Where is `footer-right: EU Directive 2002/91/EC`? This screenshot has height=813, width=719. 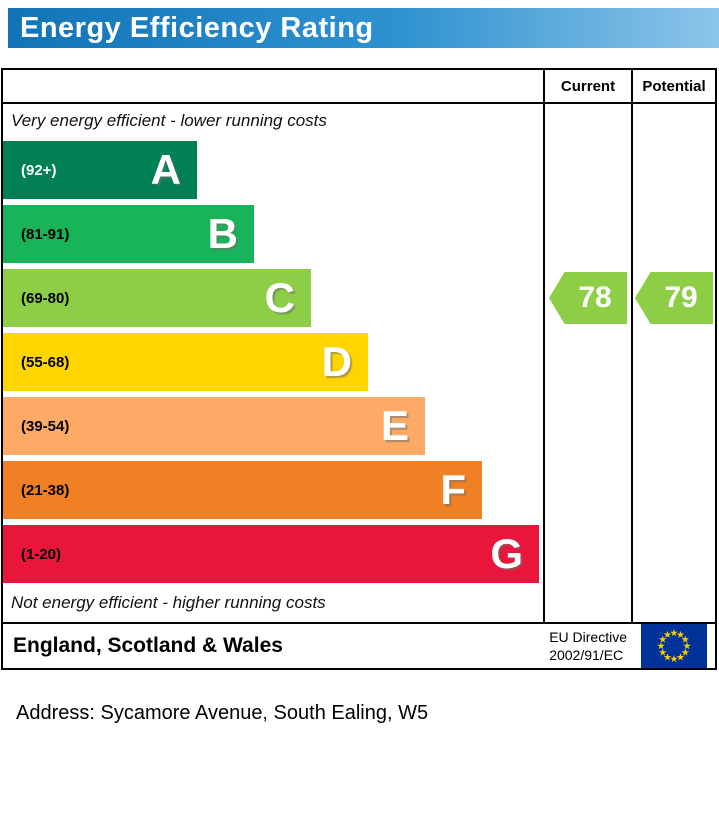
footer-right: EU Directive 2002/91/EC is located at coordinates (628, 646).